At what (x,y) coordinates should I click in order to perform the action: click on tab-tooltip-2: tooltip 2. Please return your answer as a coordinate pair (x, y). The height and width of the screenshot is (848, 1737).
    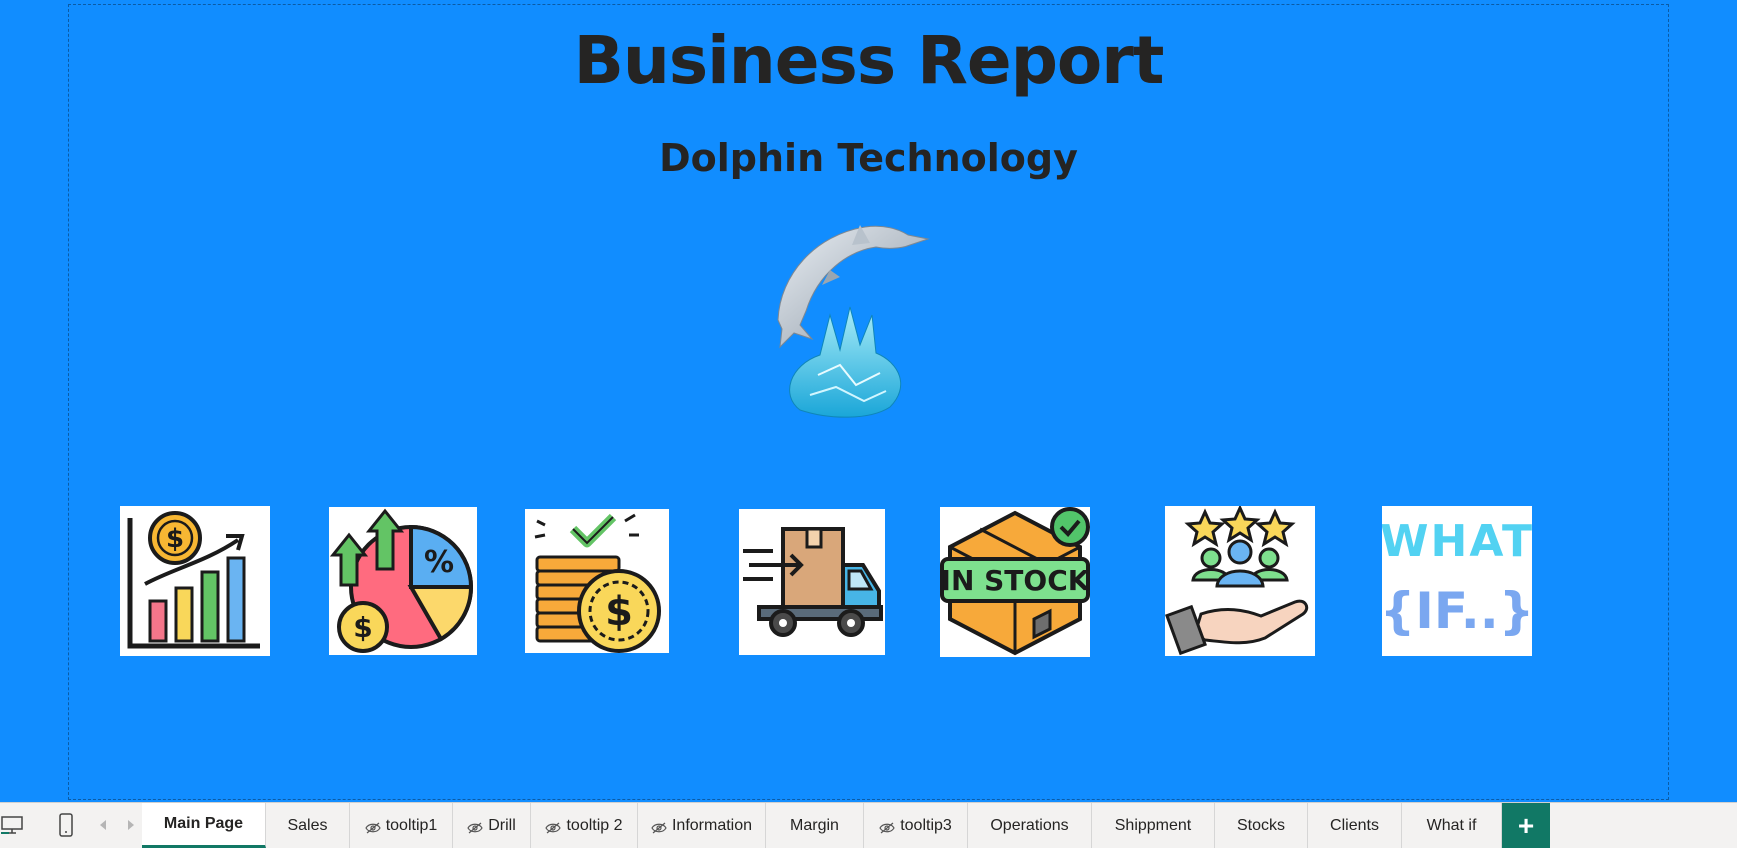
    Looking at the image, I should click on (584, 825).